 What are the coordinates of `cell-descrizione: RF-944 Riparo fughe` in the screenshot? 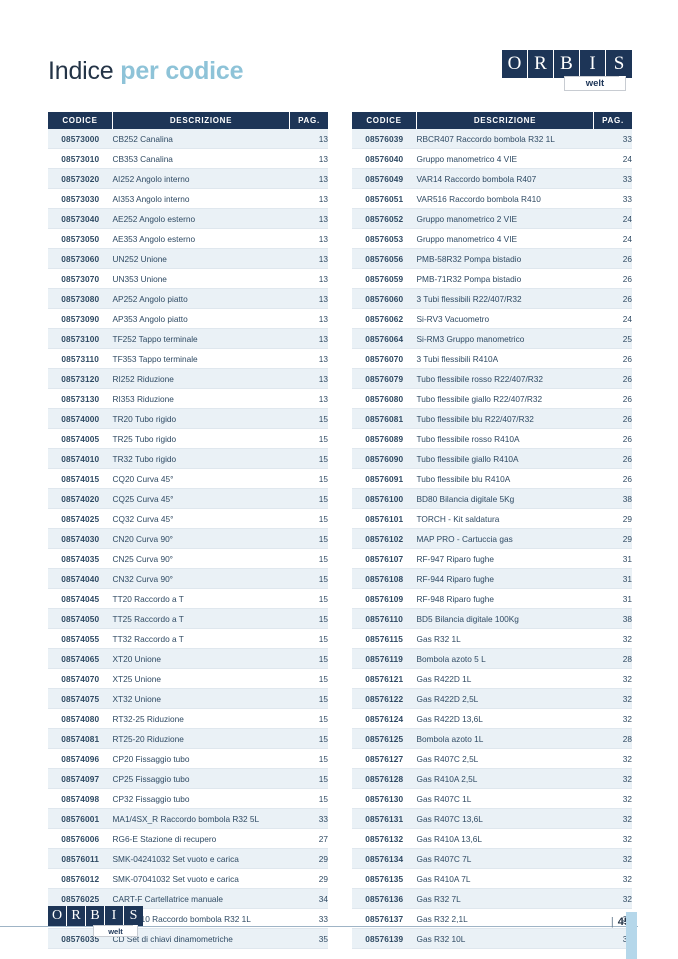 It's located at (505, 578).